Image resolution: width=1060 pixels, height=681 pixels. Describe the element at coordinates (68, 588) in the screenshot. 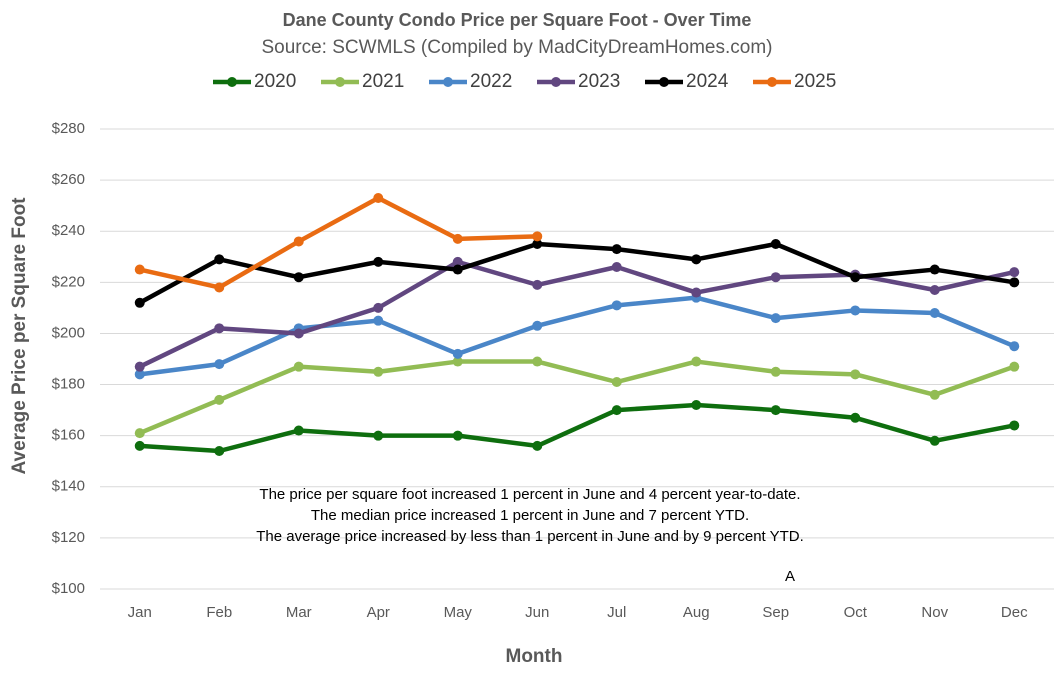

I see `y-tick-label: $100` at that location.